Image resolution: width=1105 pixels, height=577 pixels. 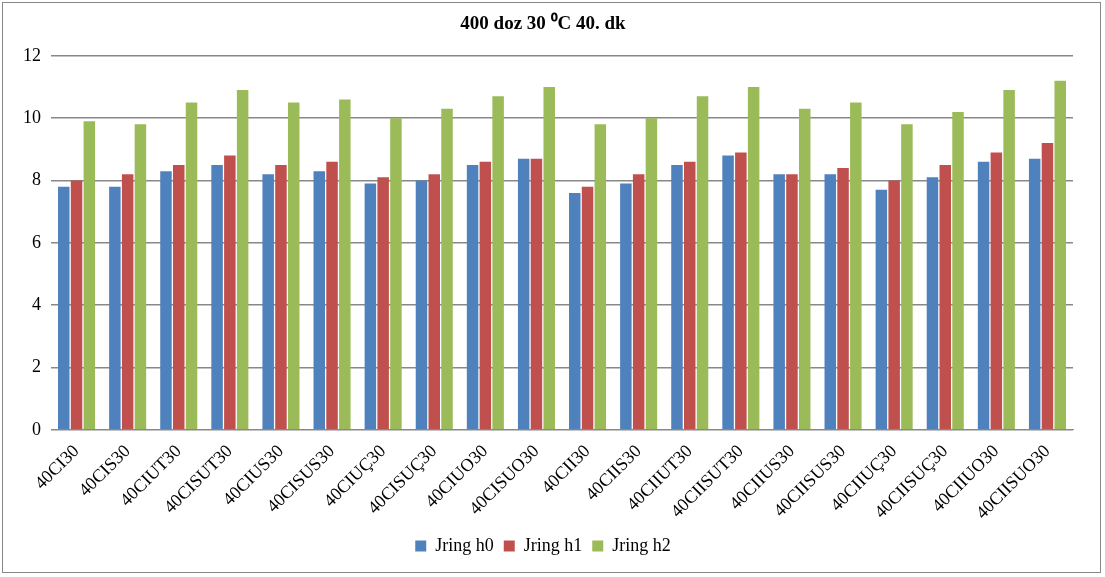 What do you see at coordinates (32, 116) in the screenshot?
I see `y-tick-label: 10` at bounding box center [32, 116].